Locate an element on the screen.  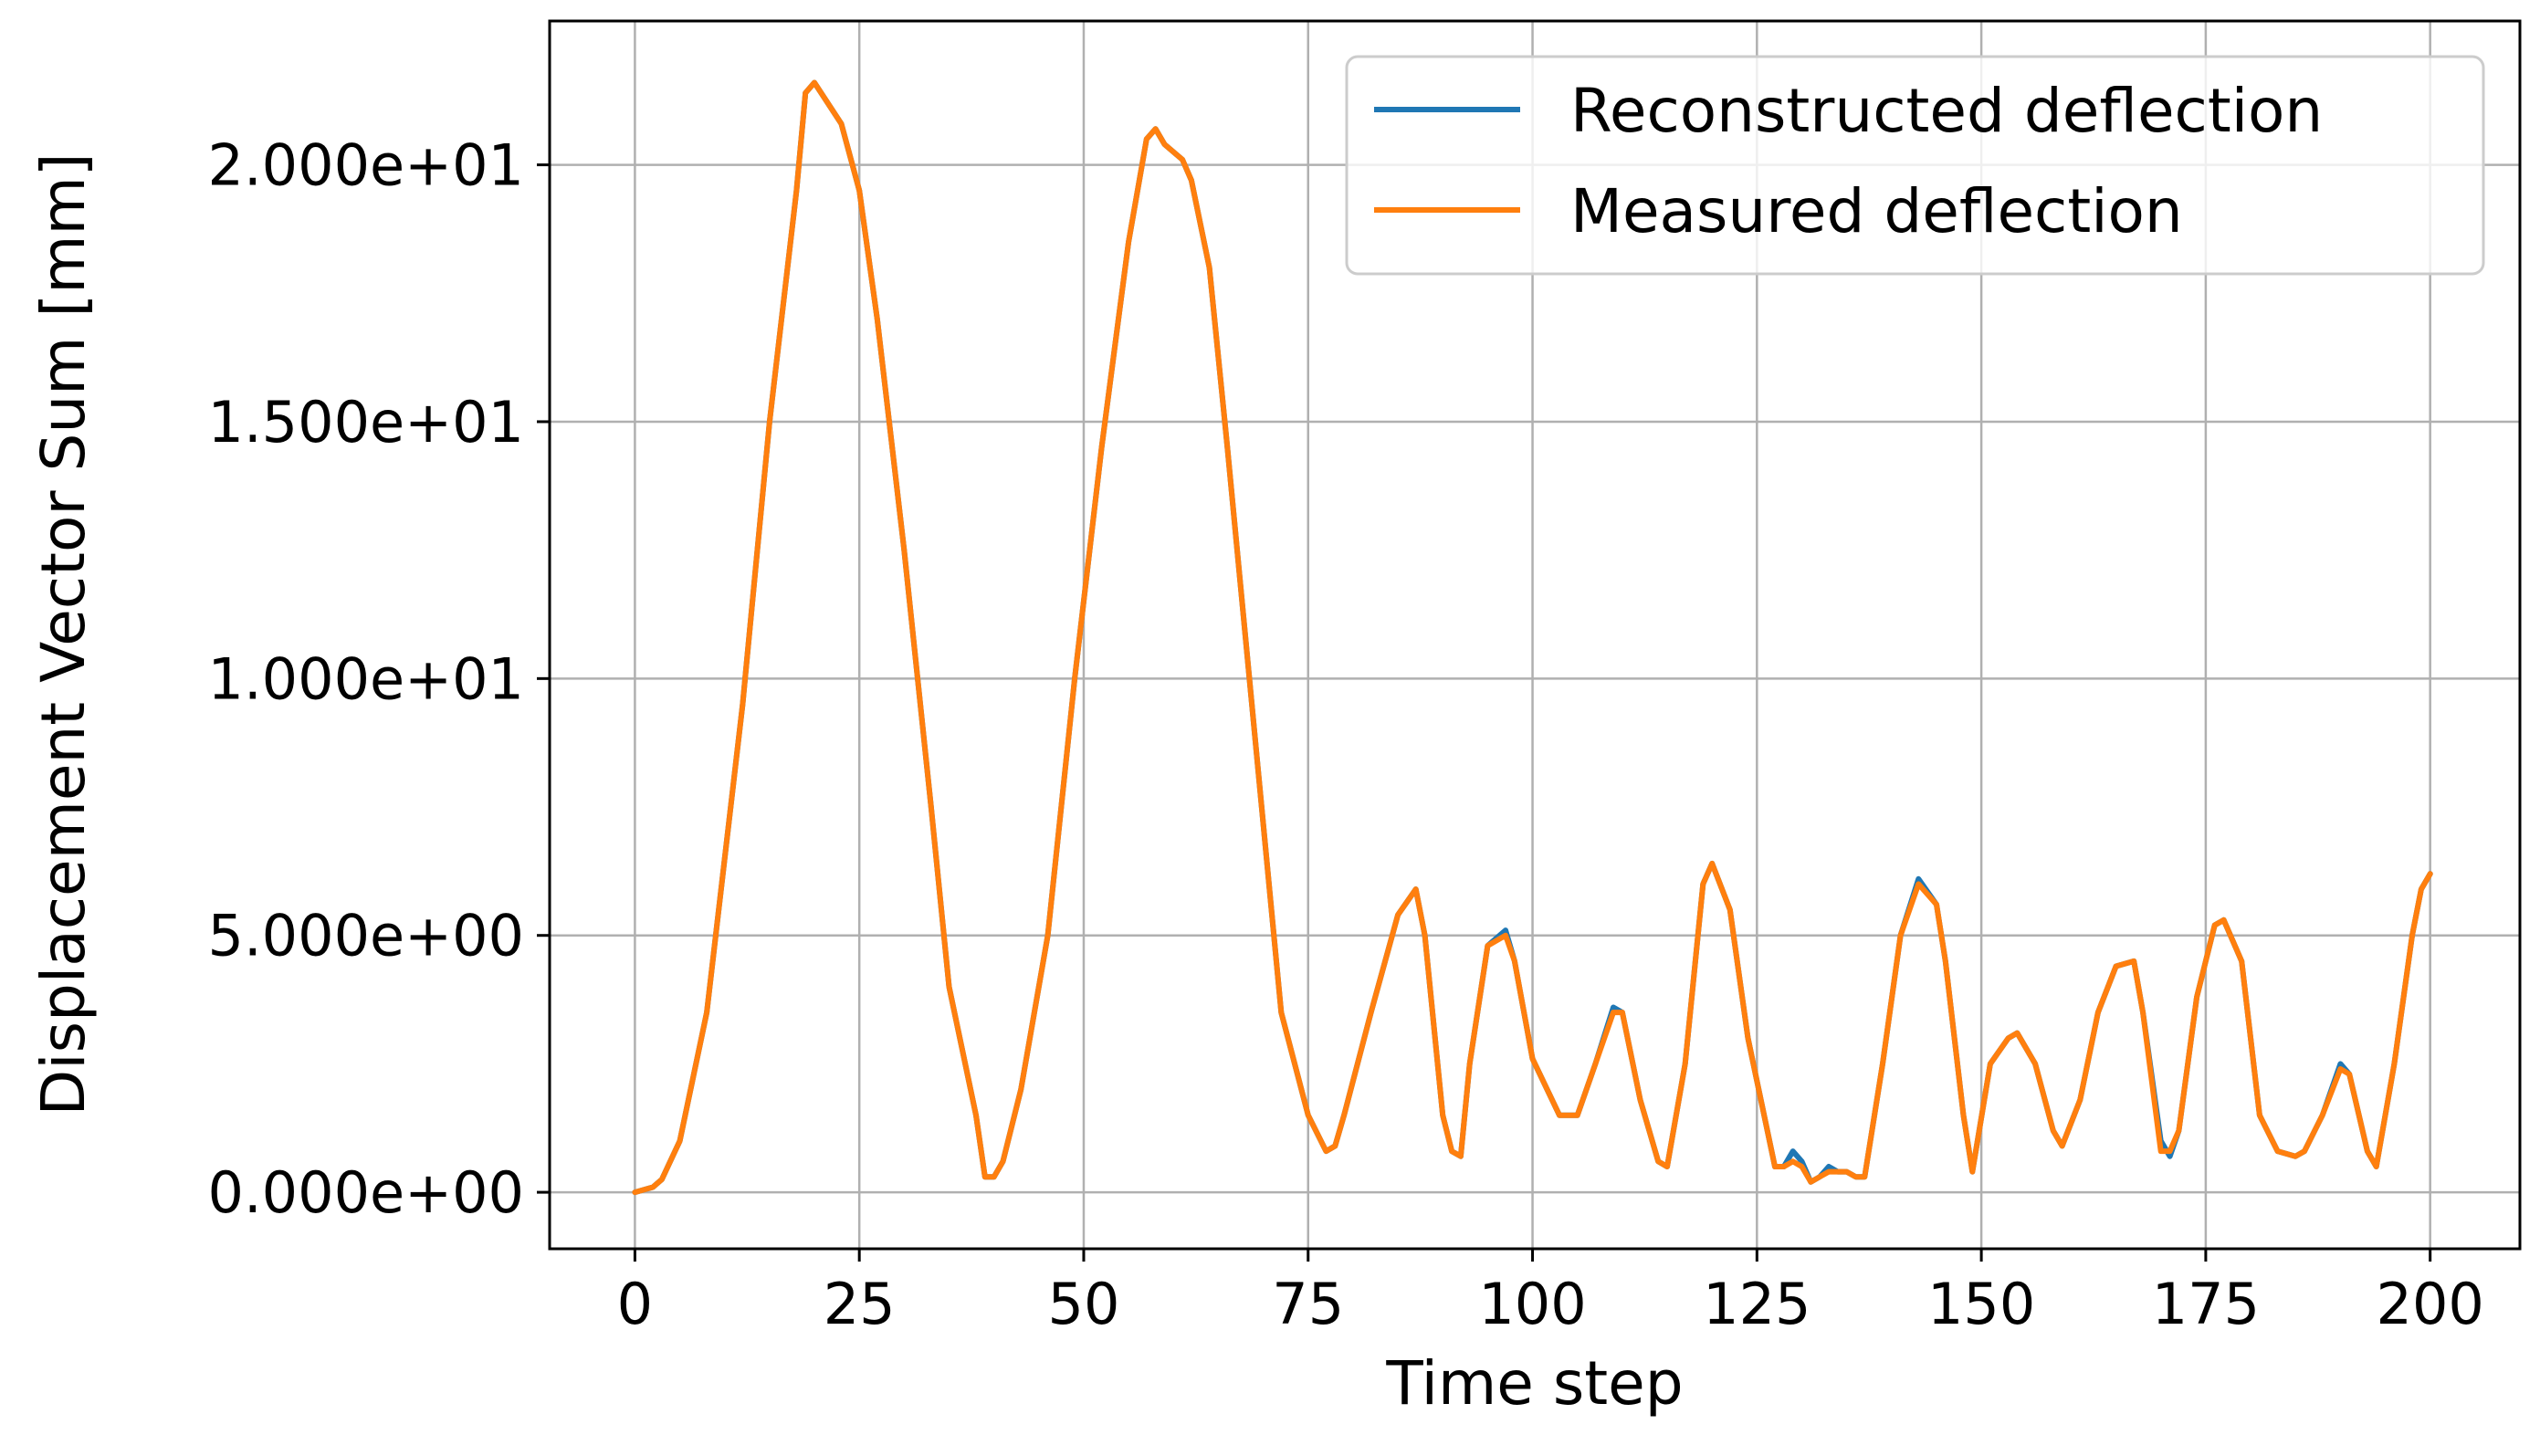
legend-box is located at coordinates (1915, 165).